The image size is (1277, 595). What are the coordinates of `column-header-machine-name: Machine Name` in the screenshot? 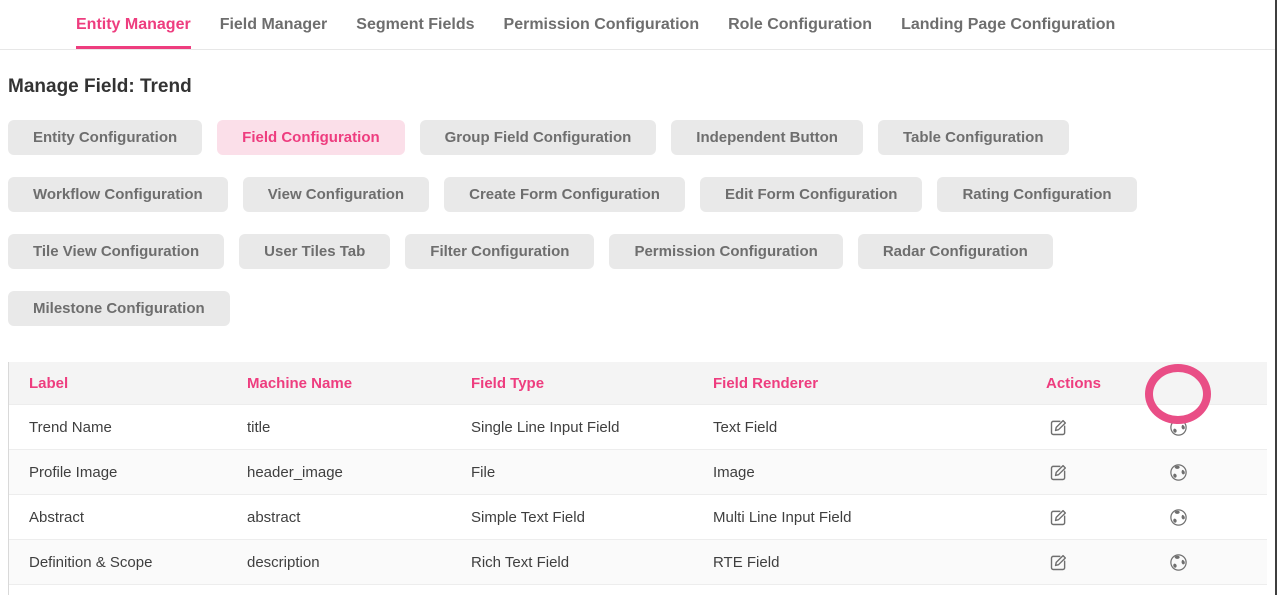 It's located at (300, 383).